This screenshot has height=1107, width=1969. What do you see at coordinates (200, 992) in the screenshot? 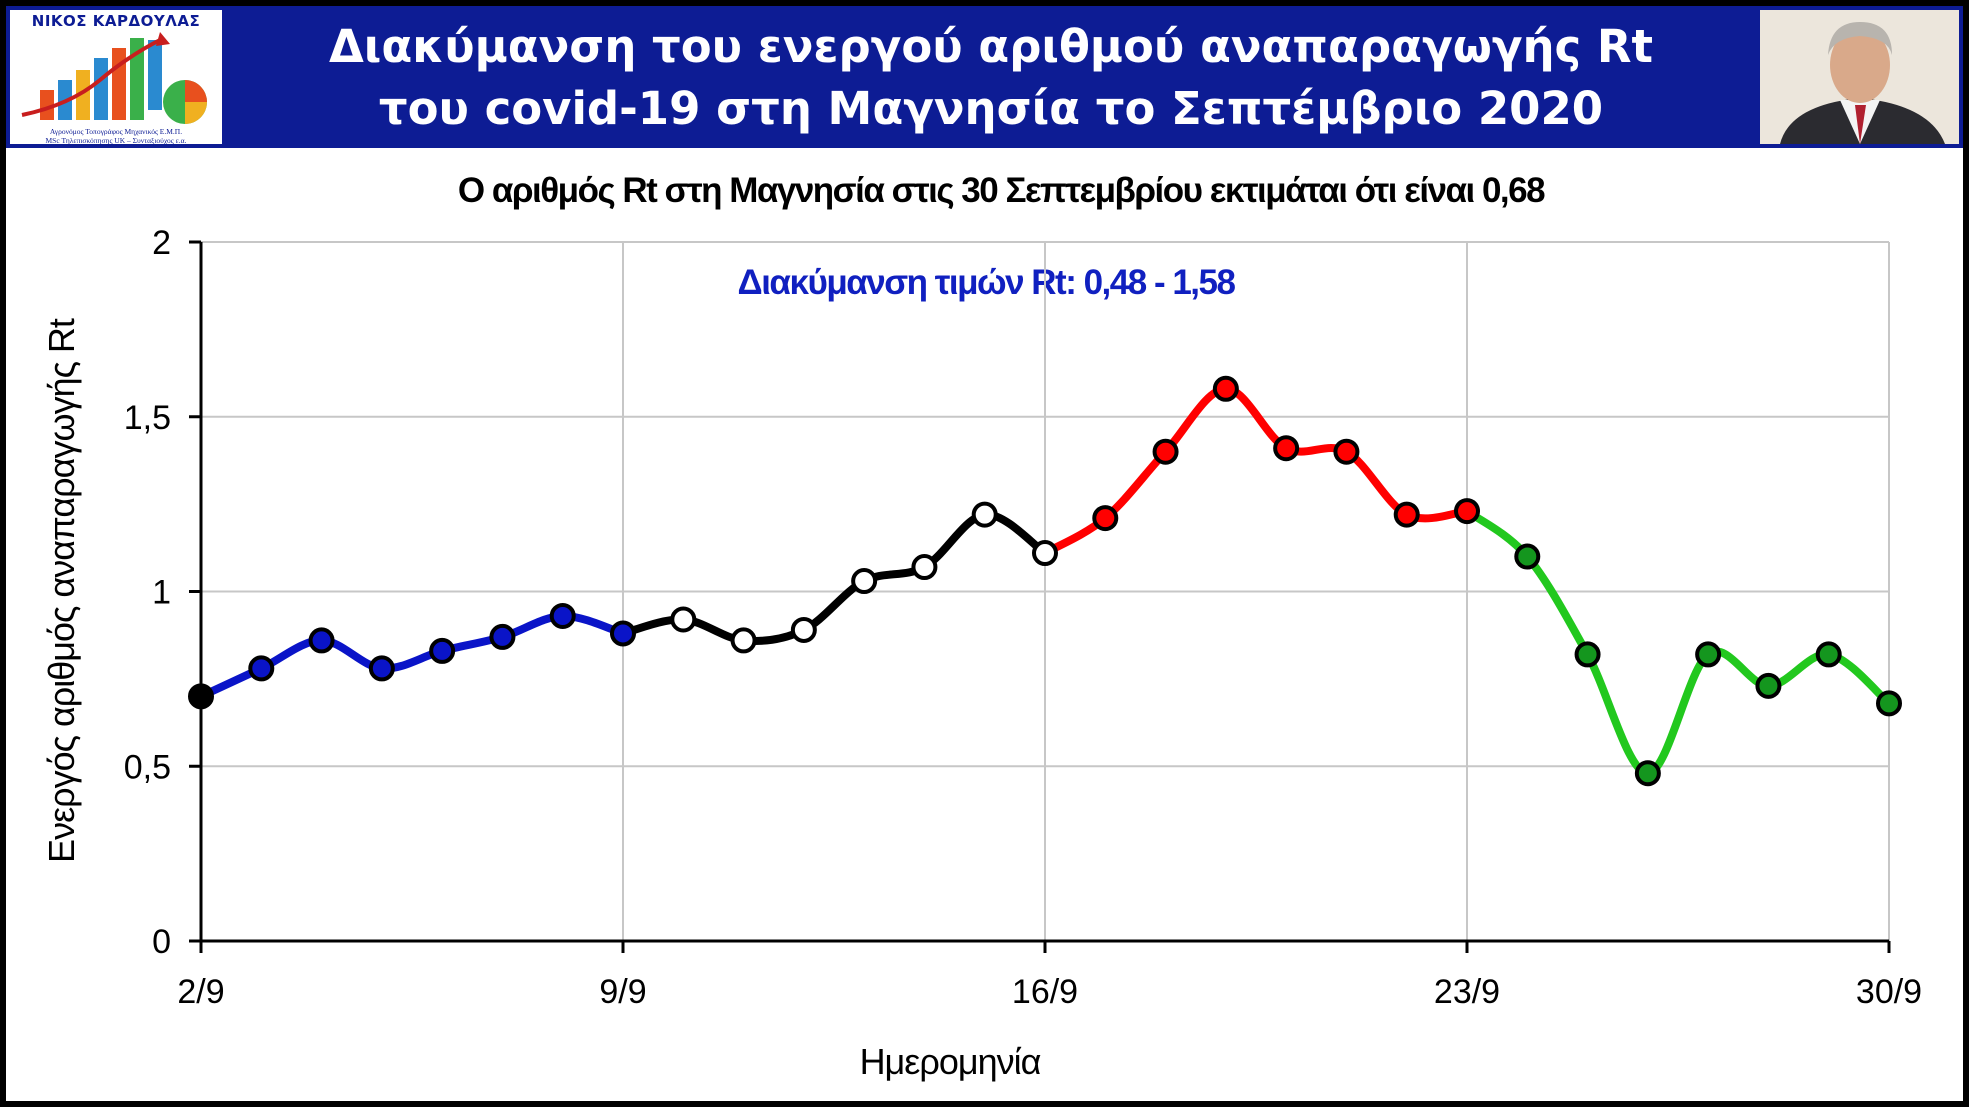
I see `x-tick-label: 2/9` at bounding box center [200, 992].